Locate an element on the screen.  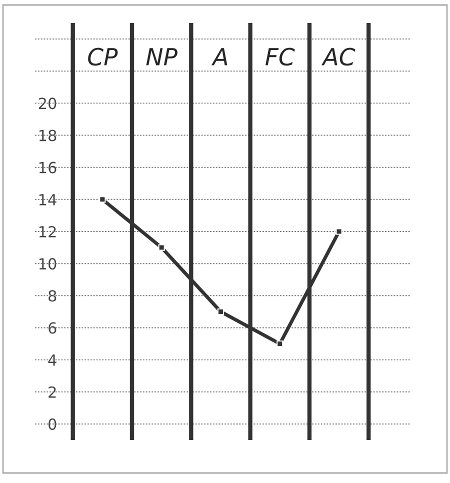
y-tick-label: 20 is located at coordinates (47, 104).